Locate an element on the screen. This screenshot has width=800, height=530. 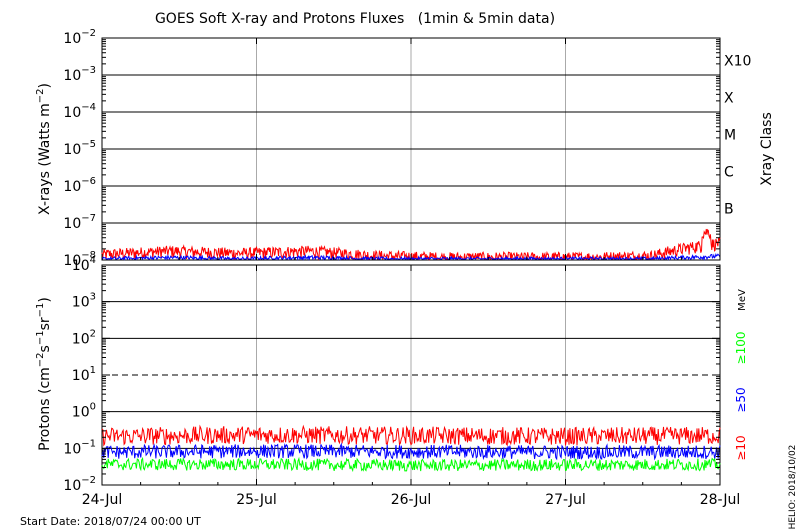
x-tick-label: 24-Jul is located at coordinates (102, 500).